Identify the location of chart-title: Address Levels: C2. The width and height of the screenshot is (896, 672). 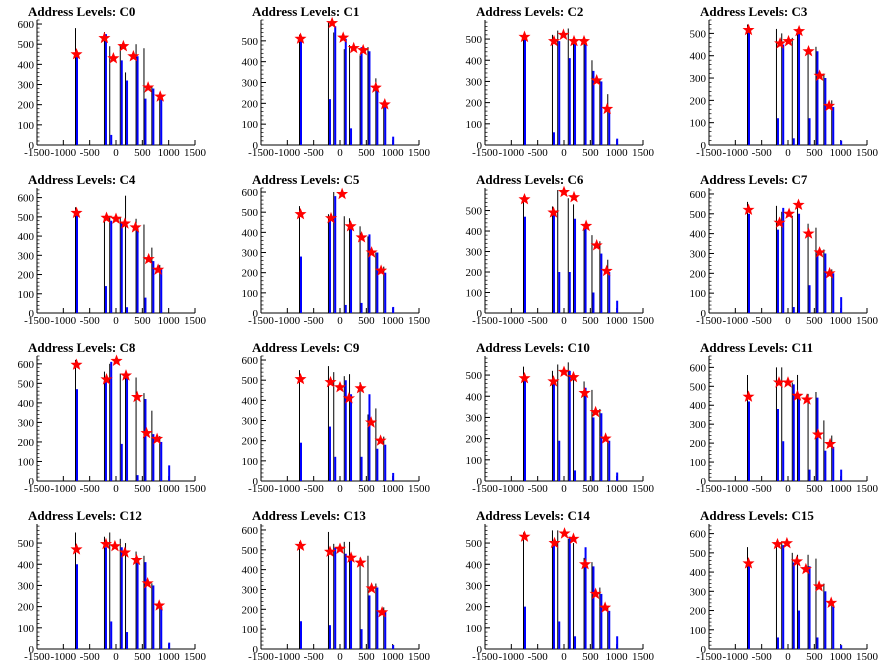
(530, 11).